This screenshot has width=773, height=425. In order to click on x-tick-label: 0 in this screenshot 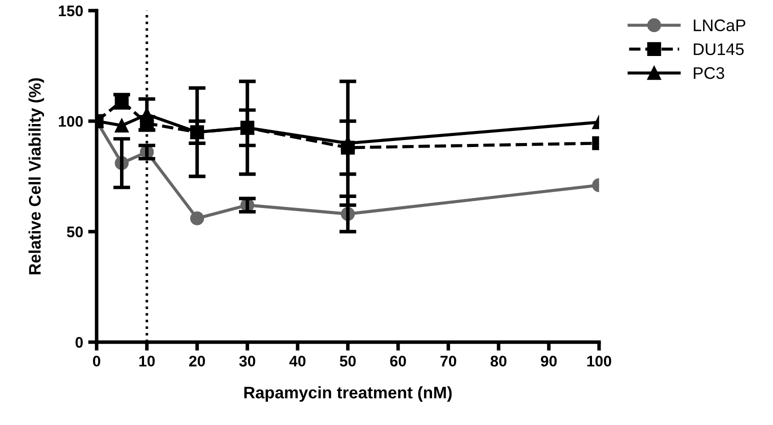, I will do `click(96, 361)`.